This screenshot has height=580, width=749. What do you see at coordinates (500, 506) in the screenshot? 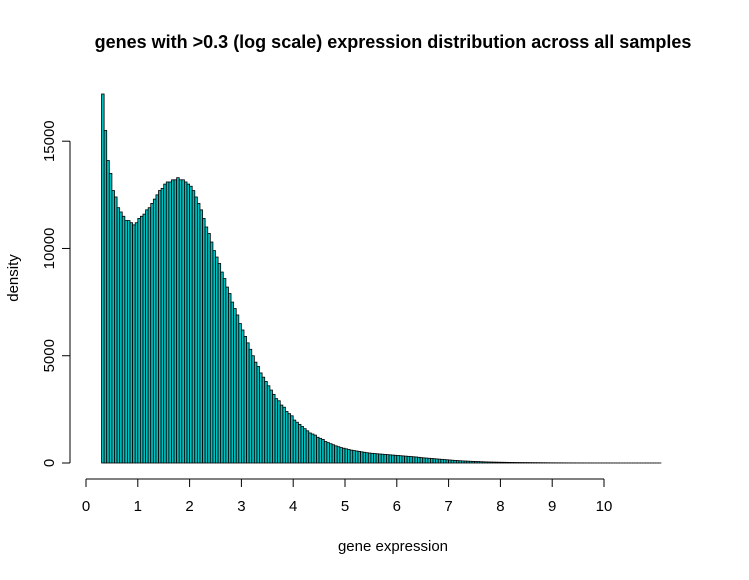
I see `x-tick-label: 8` at bounding box center [500, 506].